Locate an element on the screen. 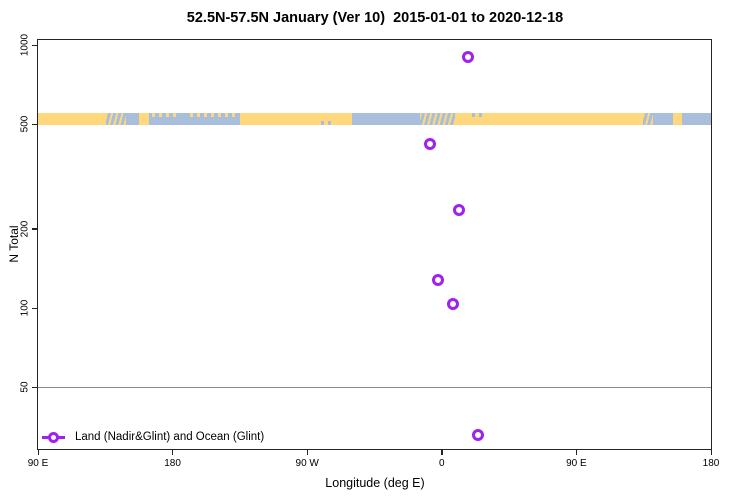  legend-label: Land (Nadir&Glint) and Ocean (Glint) is located at coordinates (170, 437).